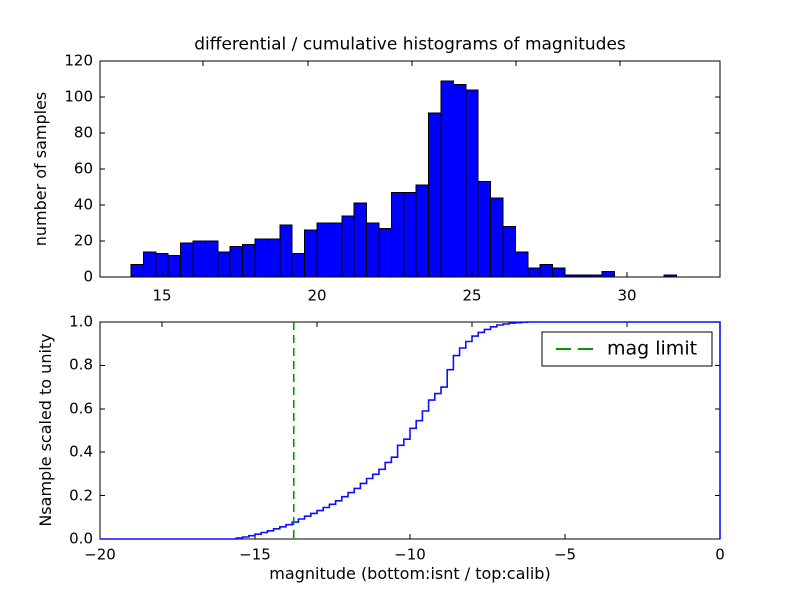 The height and width of the screenshot is (600, 800). I want to click on top-y-axis-label: number of samples, so click(40, 169).